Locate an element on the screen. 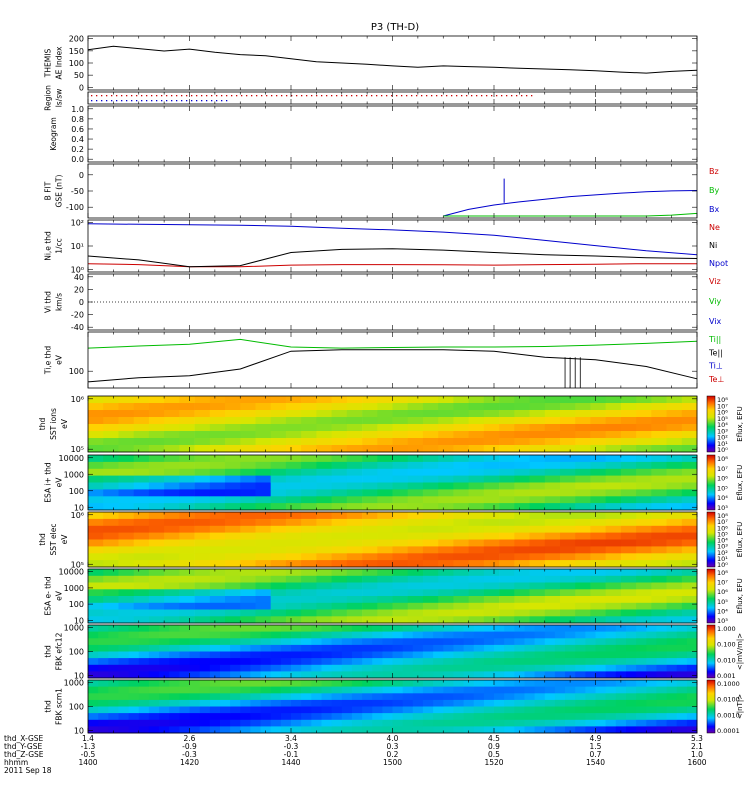 The width and height of the screenshot is (750, 800). y-tick-label: 10 is located at coordinates (79, 620).